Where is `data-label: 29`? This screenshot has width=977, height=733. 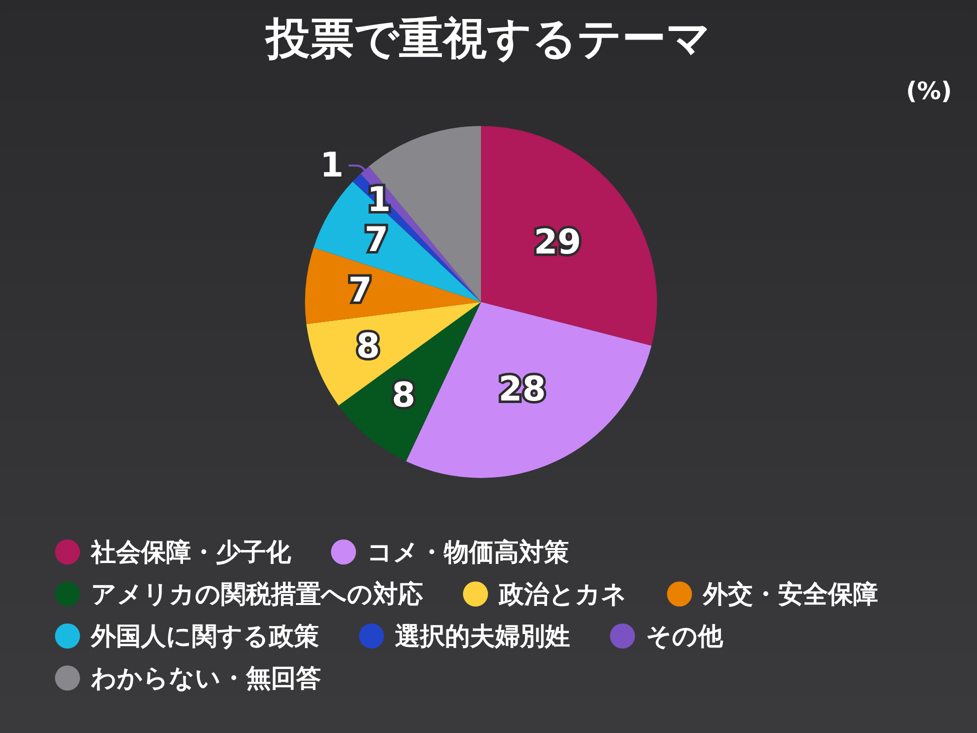
data-label: 29 is located at coordinates (558, 242).